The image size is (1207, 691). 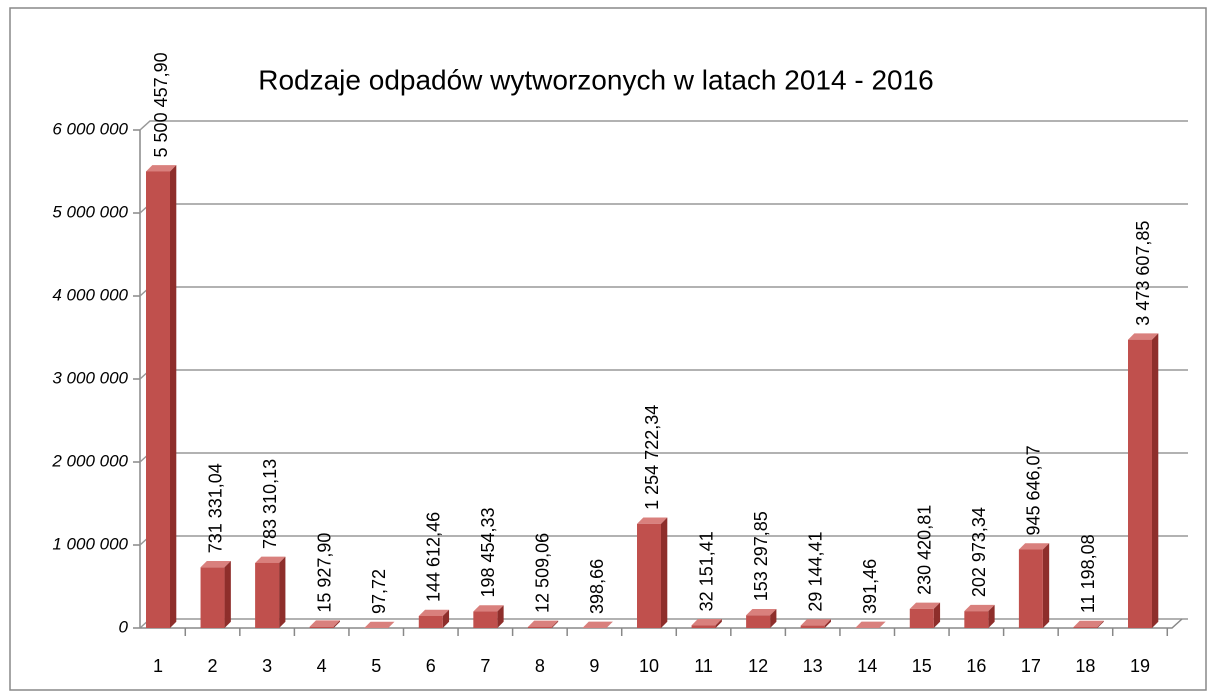 What do you see at coordinates (922, 666) in the screenshot?
I see `x-tick-label: 15` at bounding box center [922, 666].